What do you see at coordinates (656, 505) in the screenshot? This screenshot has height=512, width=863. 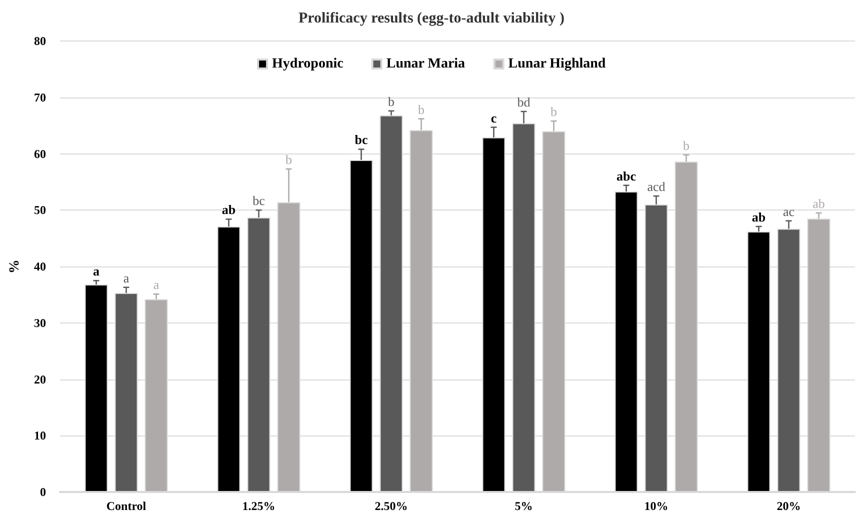 I see `x-tick-label: 10%` at bounding box center [656, 505].